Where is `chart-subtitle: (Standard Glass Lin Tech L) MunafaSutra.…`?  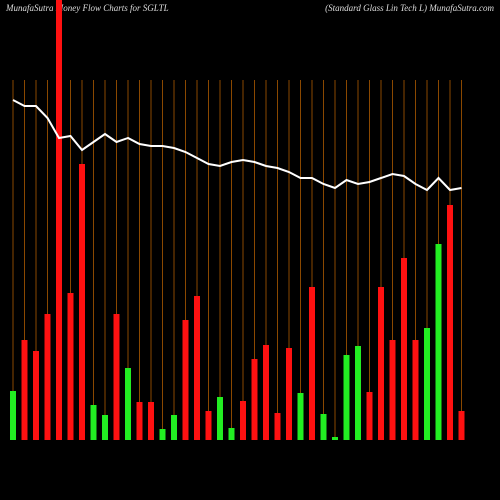 chart-subtitle: (Standard Glass Lin Tech L) MunafaSutra.… is located at coordinates (409, 8).